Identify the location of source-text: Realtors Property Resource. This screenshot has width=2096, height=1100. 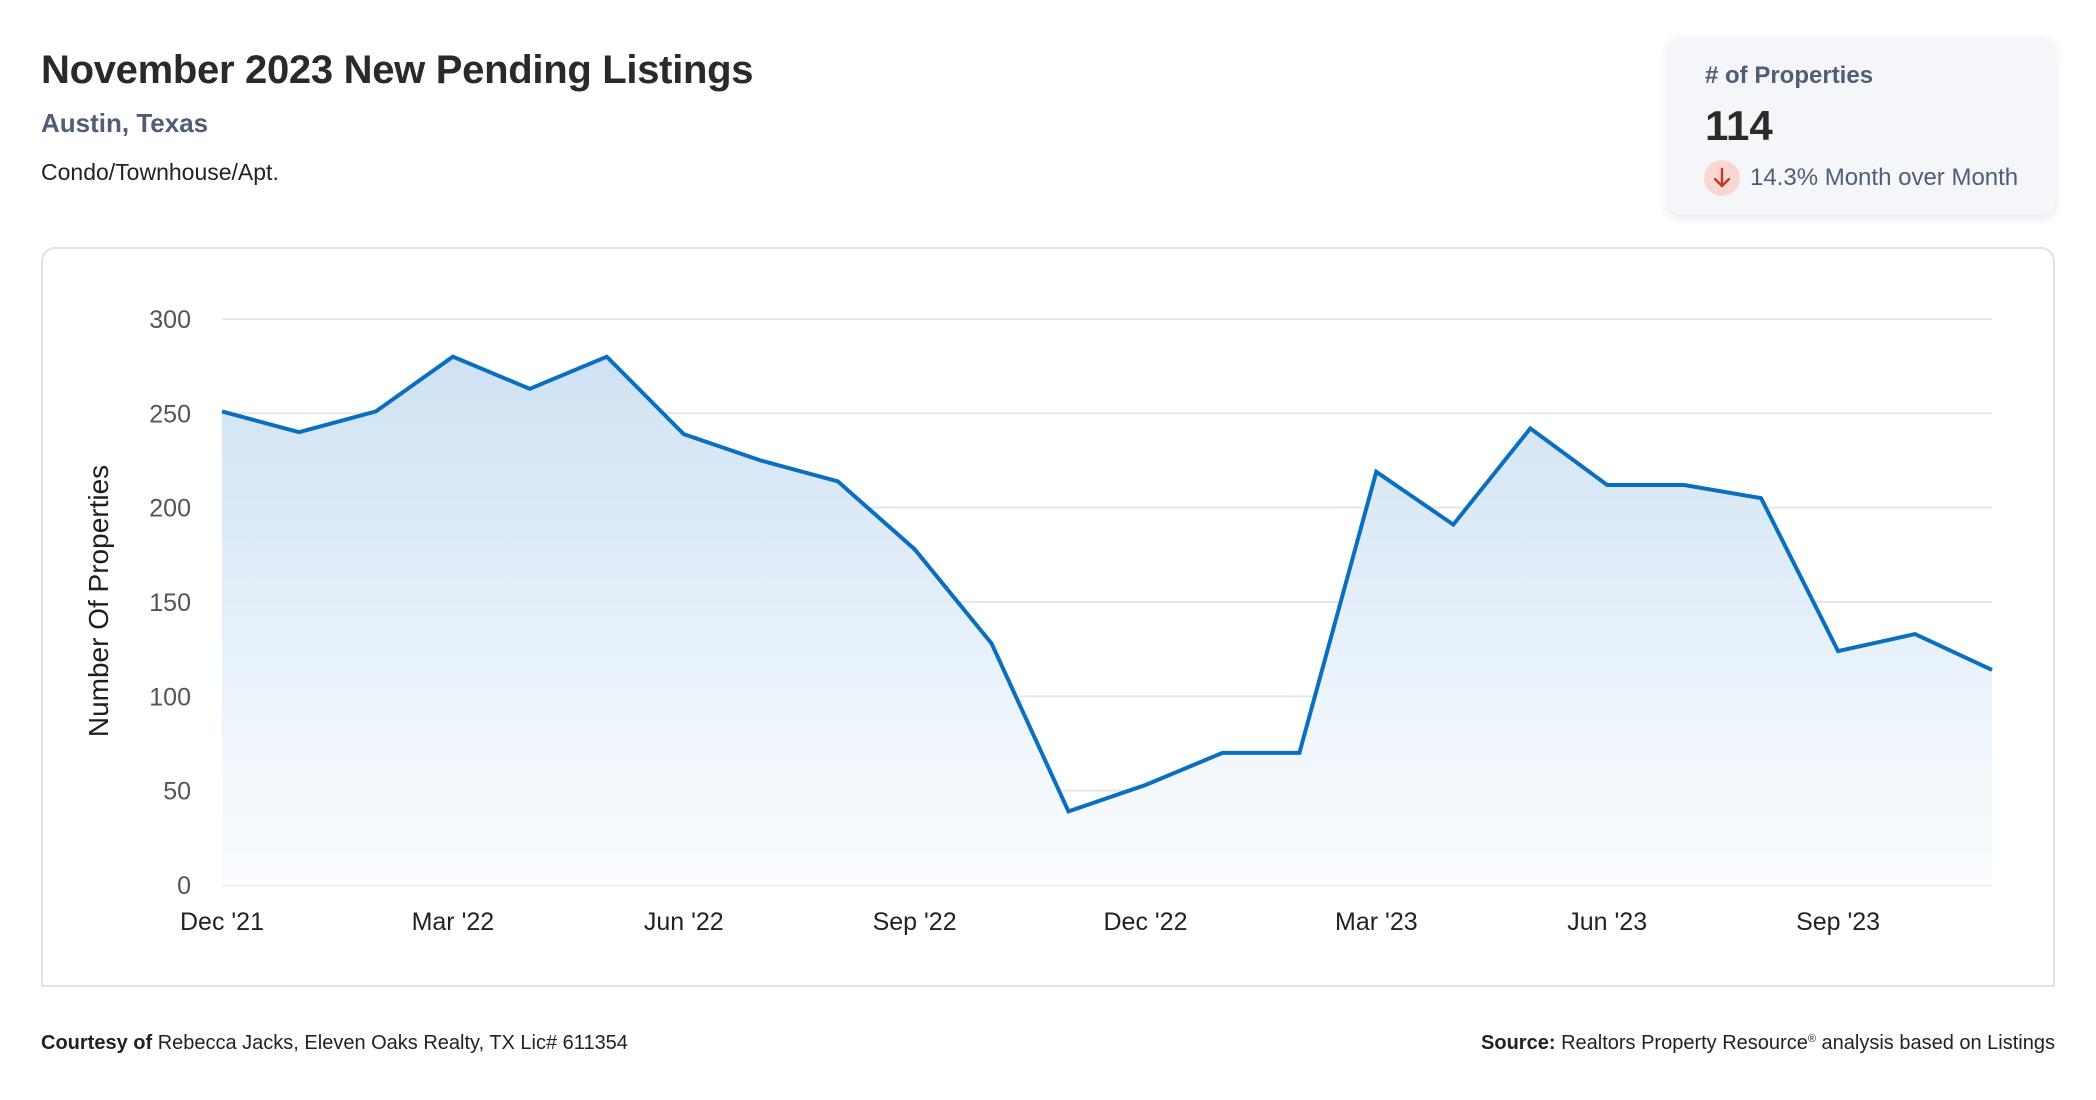
(1684, 1043).